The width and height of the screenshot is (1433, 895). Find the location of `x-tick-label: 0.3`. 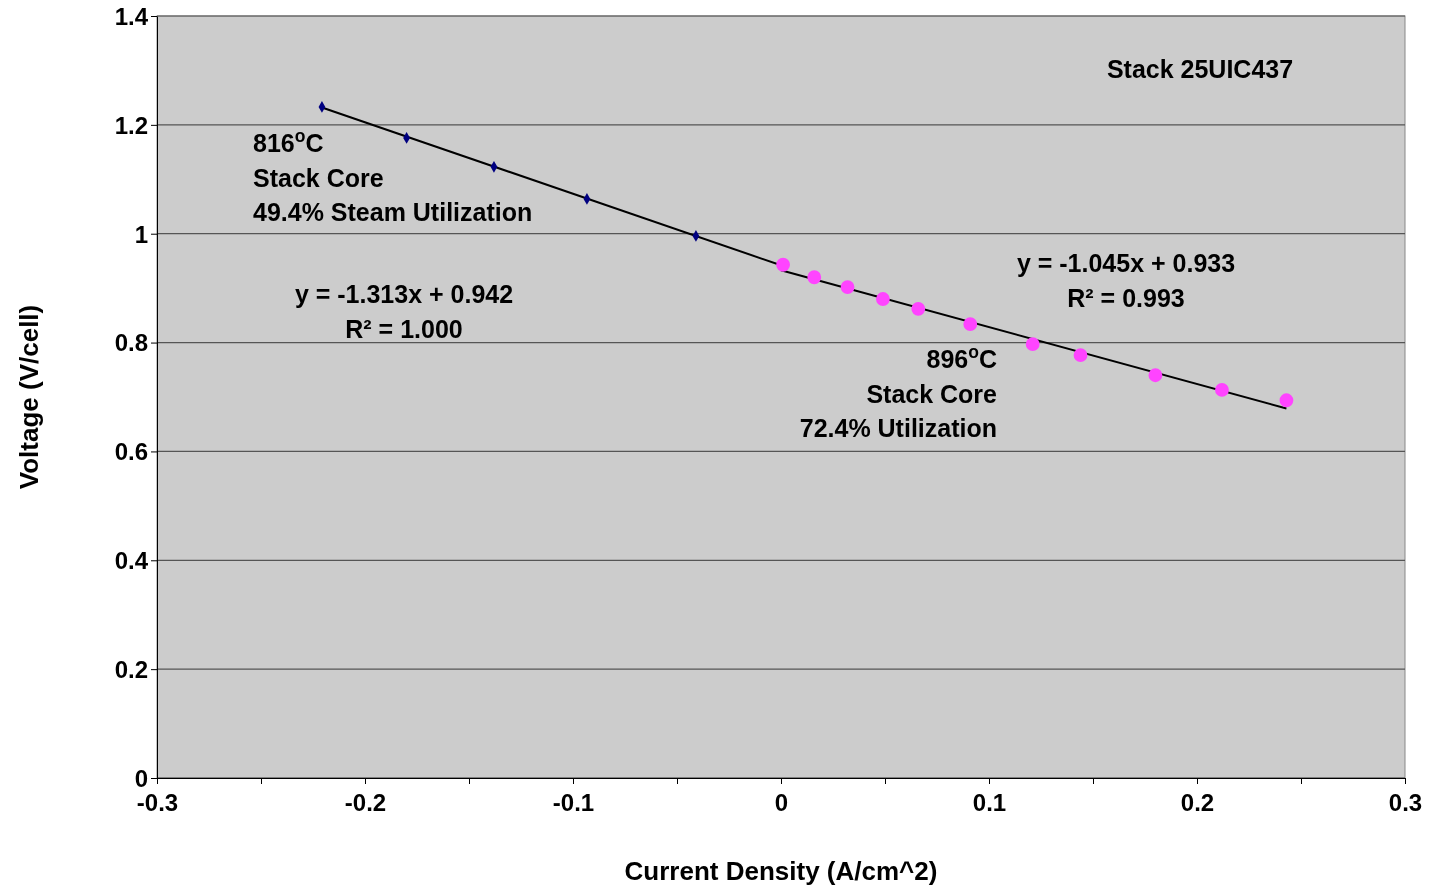

x-tick-label: 0.3 is located at coordinates (1405, 802).